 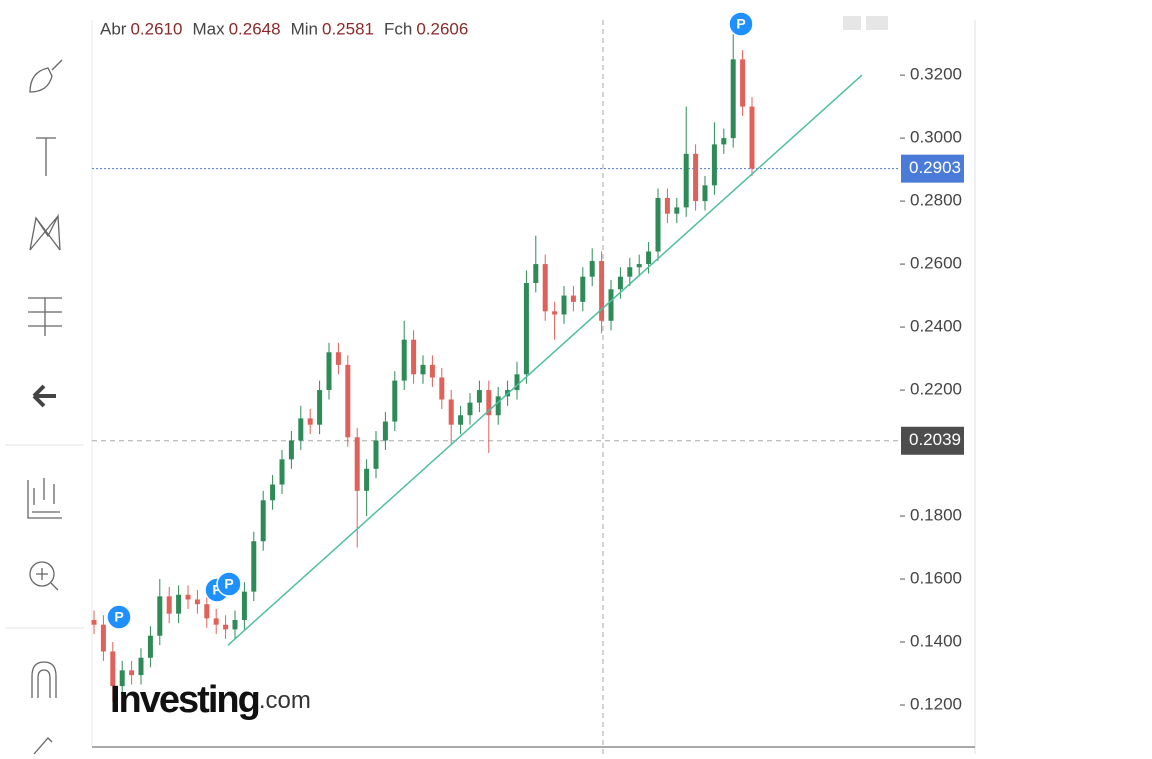 I want to click on fib-tool, so click(x=45, y=316).